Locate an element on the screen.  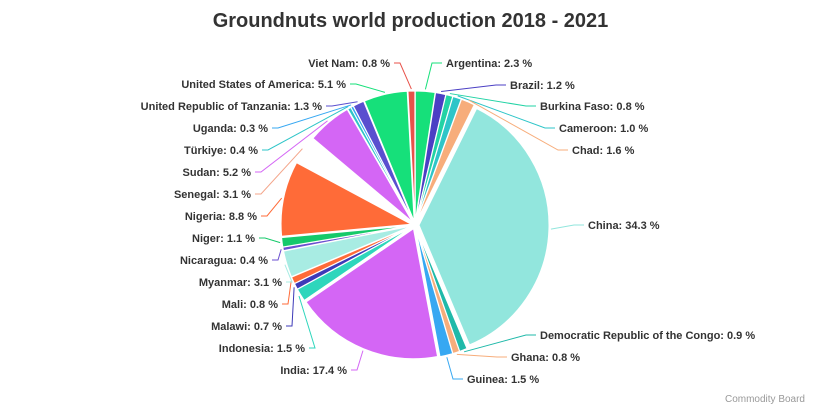
pie-slice-guinea is located at coordinates (434, 293).